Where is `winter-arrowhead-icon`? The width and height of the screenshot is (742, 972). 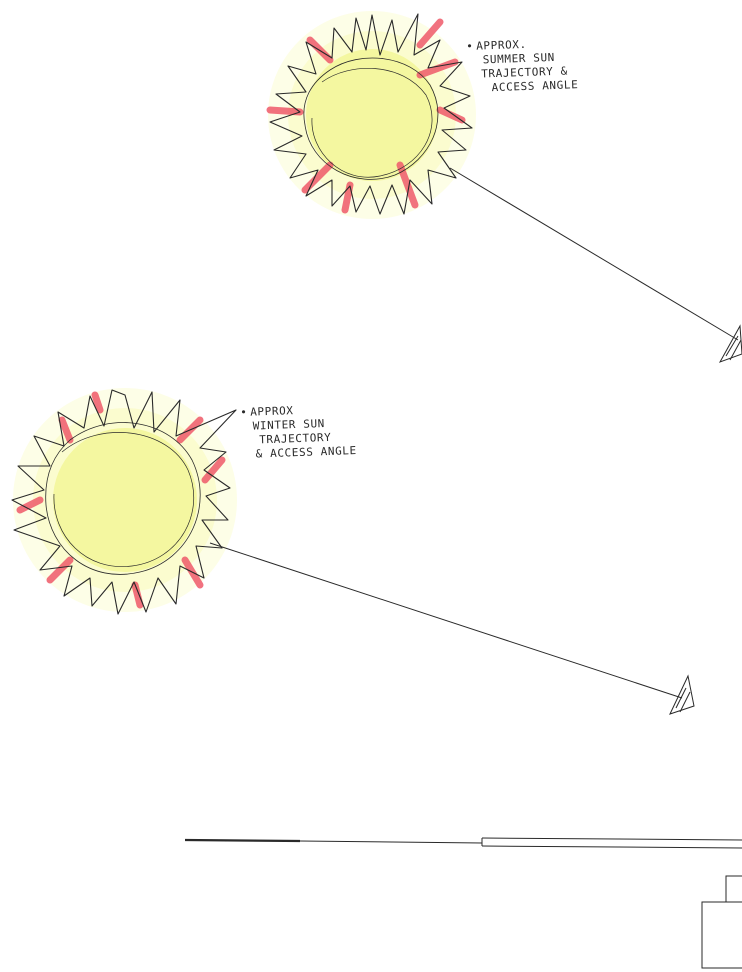
winter-arrowhead-icon is located at coordinates (682, 694).